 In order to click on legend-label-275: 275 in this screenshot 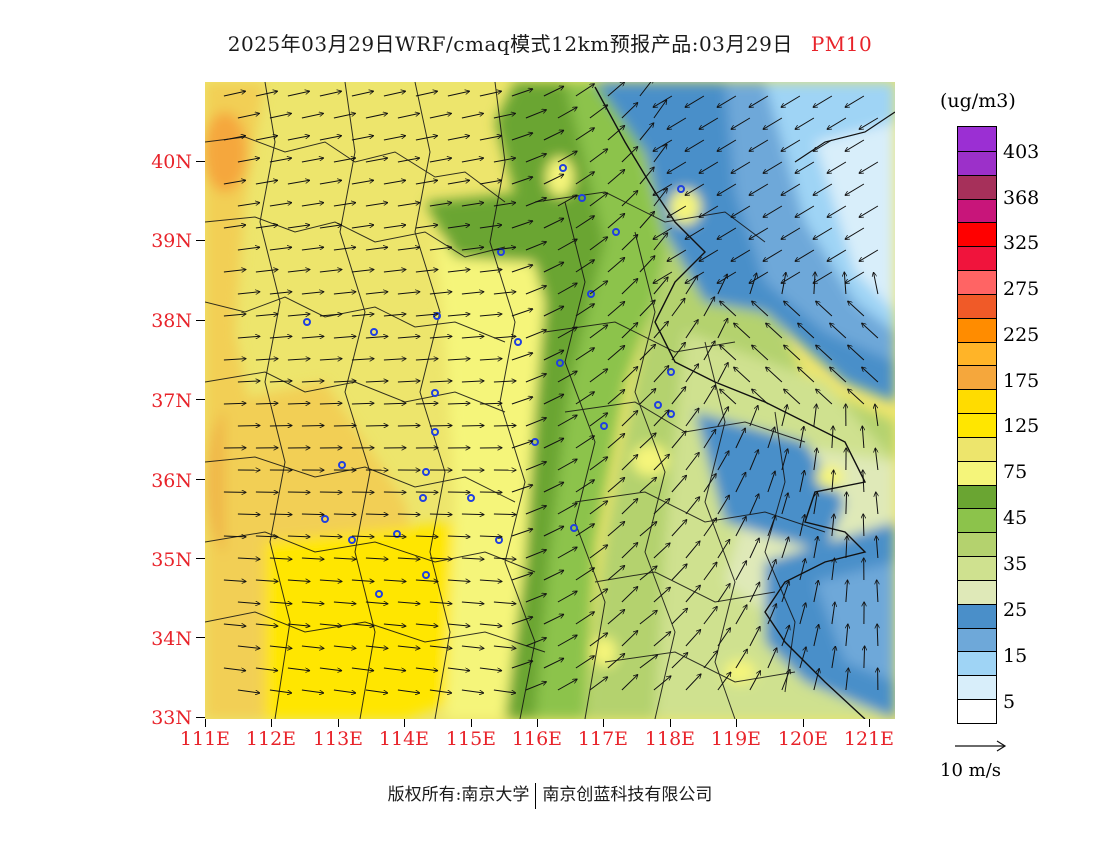, I will do `click(1021, 289)`.